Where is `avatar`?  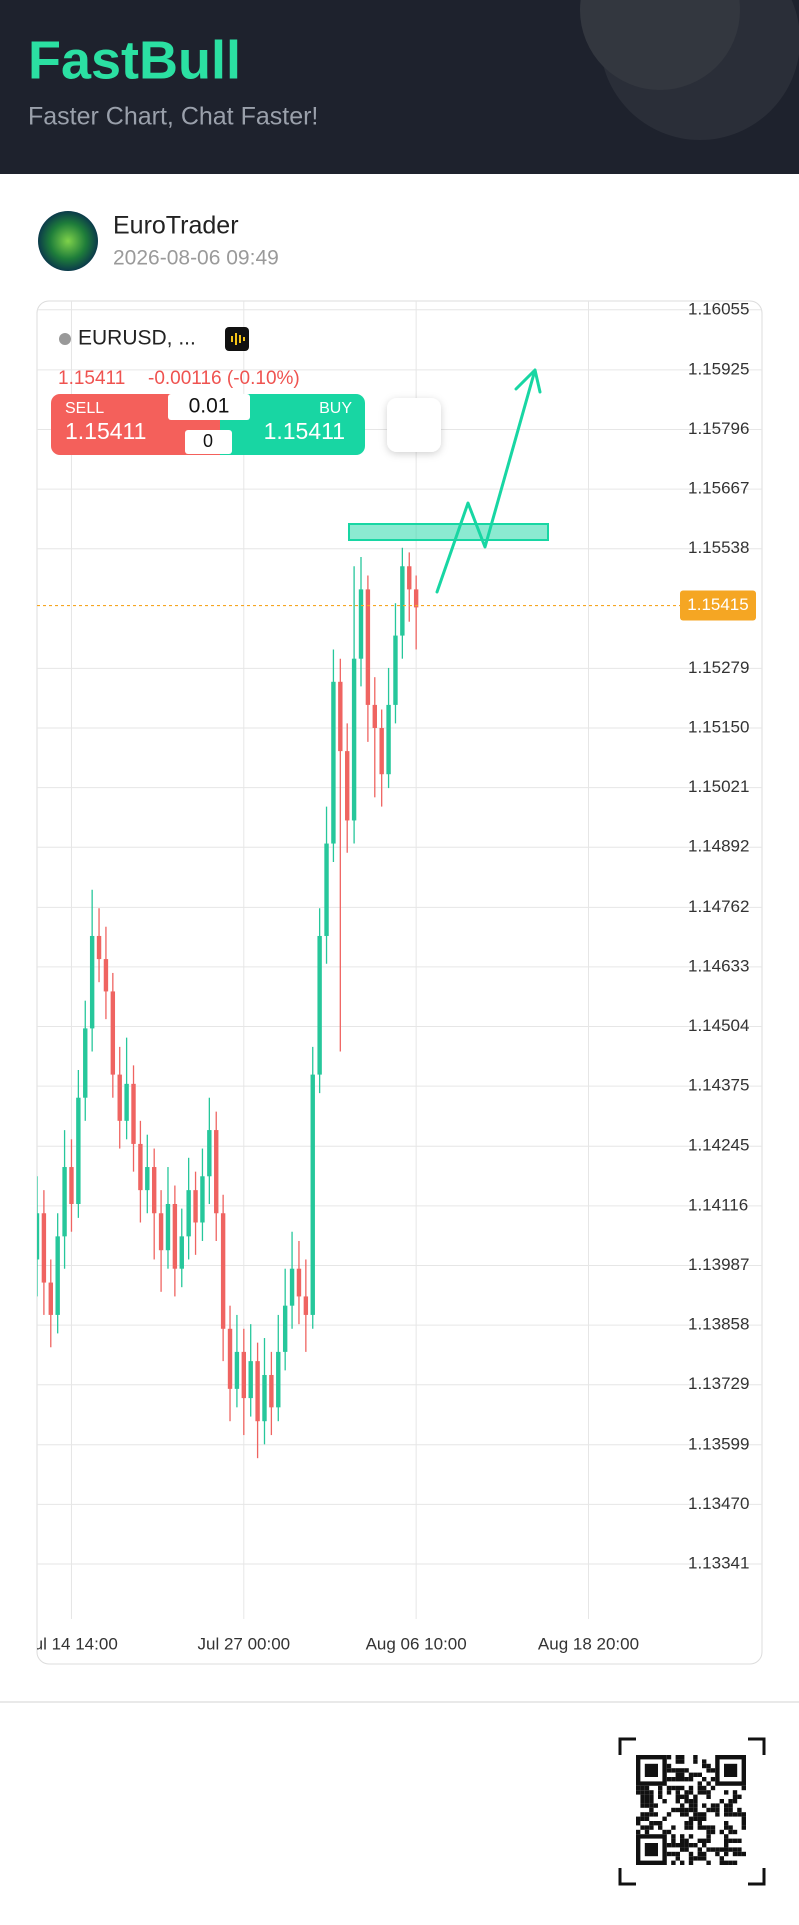 avatar is located at coordinates (68, 241).